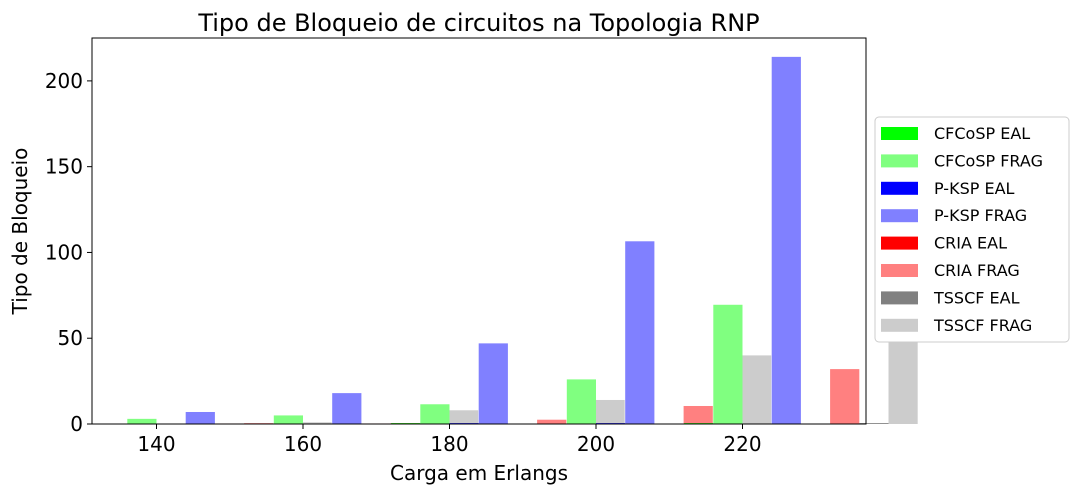 The height and width of the screenshot is (494, 1077). What do you see at coordinates (982, 133) in the screenshot?
I see `legend-entry-label: CFCoSP EAL` at bounding box center [982, 133].